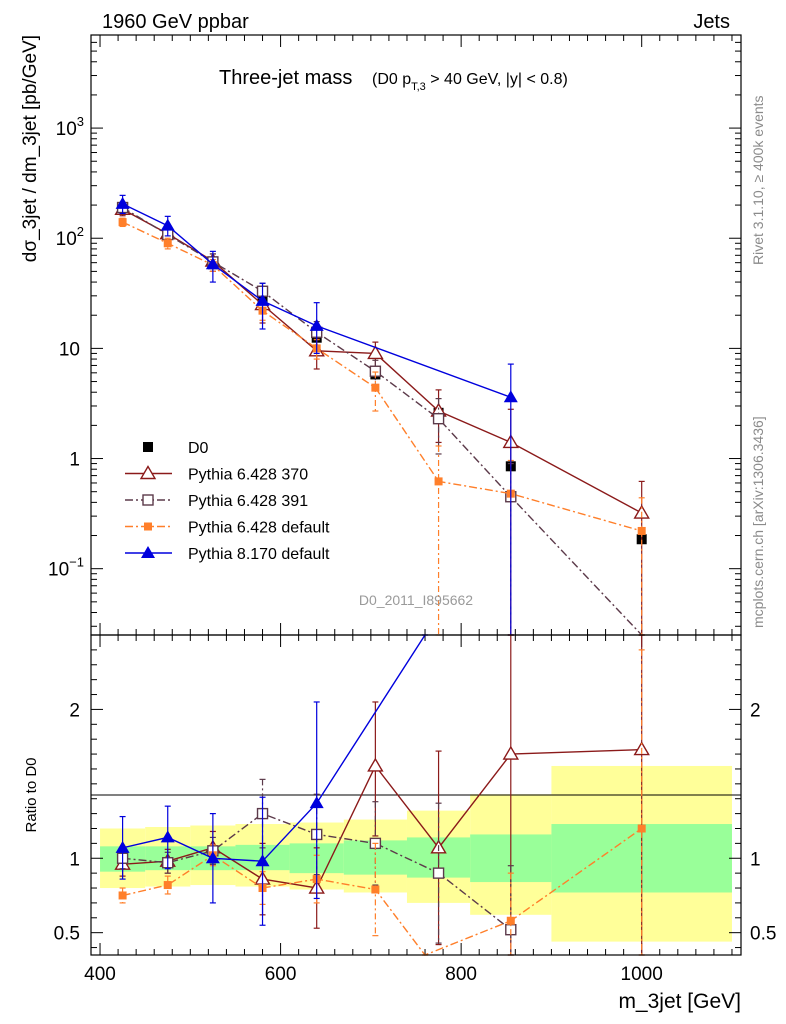 Image resolution: width=786 pixels, height=1024 pixels. I want to click on ratio-y-tick-label-right: 1, so click(755, 859).